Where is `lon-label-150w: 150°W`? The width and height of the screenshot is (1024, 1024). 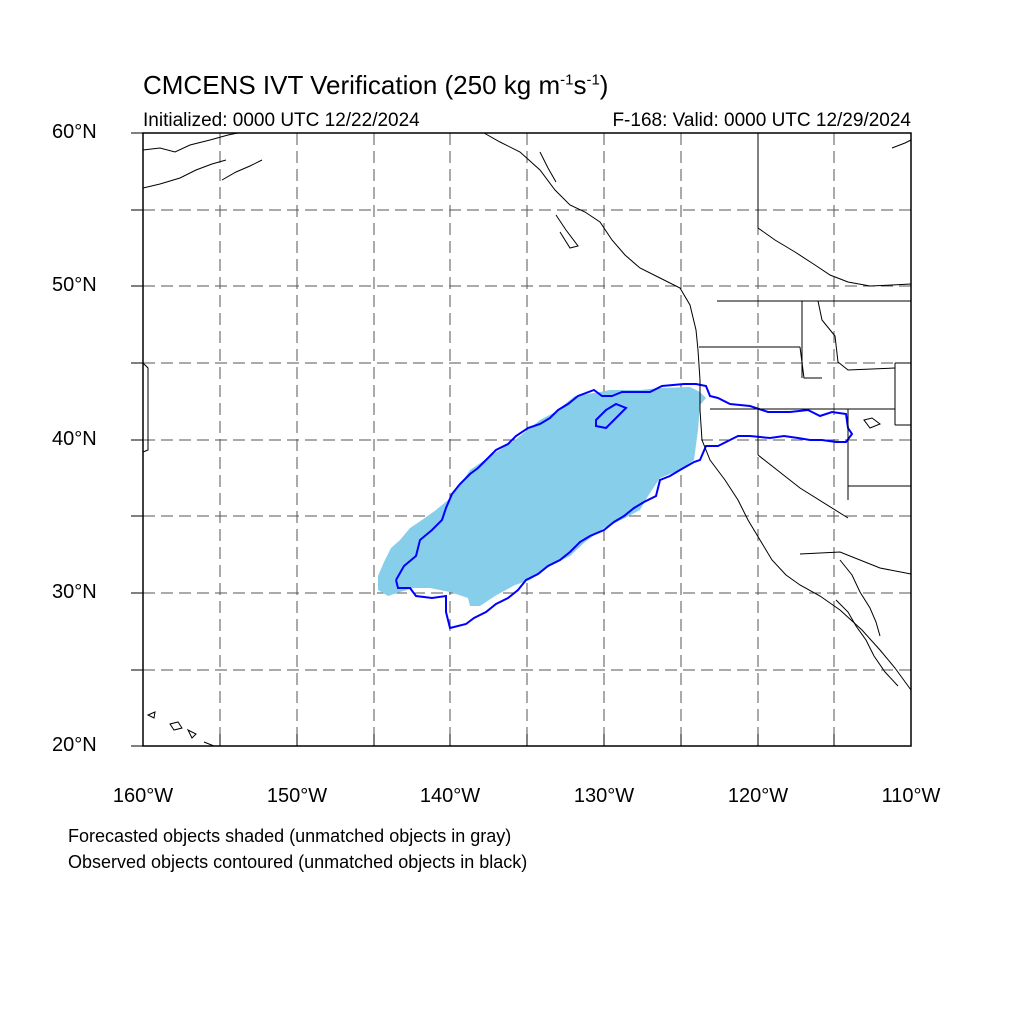 lon-label-150w: 150°W is located at coordinates (297, 796).